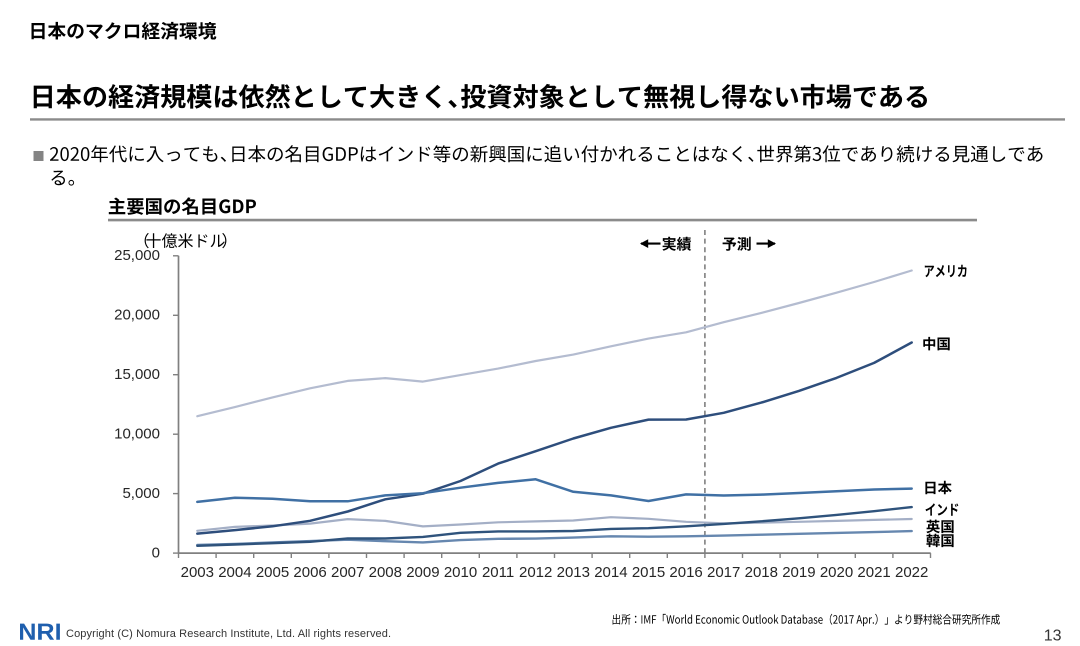  What do you see at coordinates (137, 433) in the screenshot?
I see `svg-text: 10,000` at bounding box center [137, 433].